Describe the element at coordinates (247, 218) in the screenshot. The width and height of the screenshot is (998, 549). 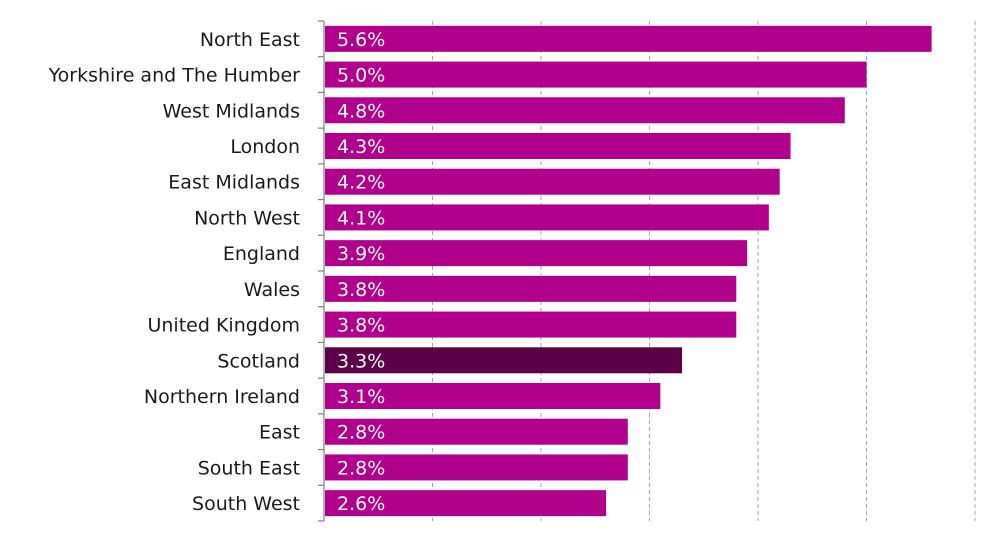
I see `category-label: North West` at that location.